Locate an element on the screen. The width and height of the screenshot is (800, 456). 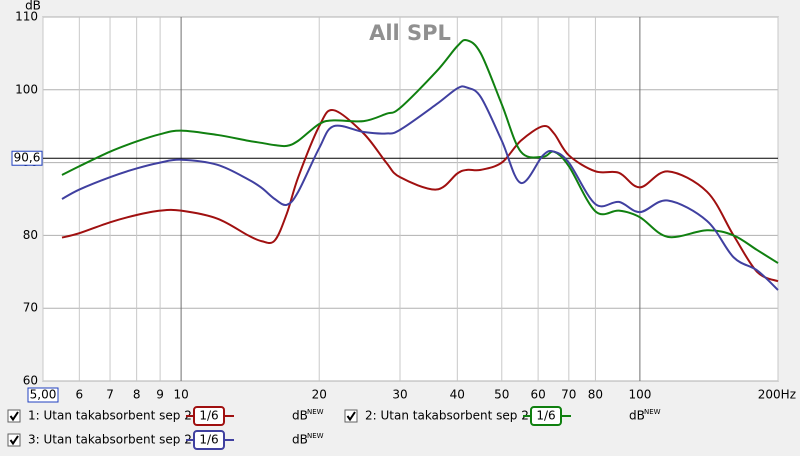
x-tick-label: 100 is located at coordinates (639, 395).